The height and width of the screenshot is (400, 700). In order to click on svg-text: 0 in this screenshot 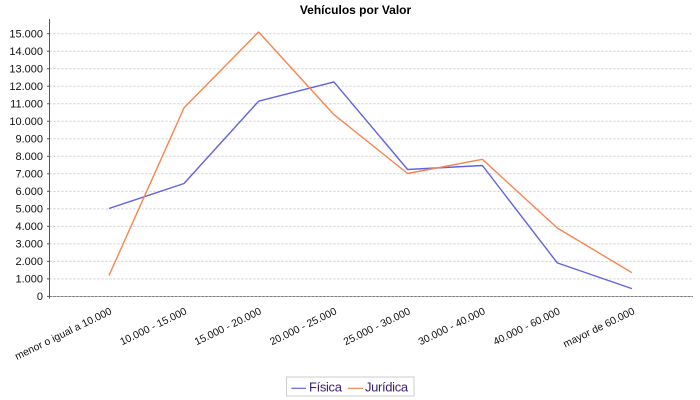, I will do `click(40, 297)`.